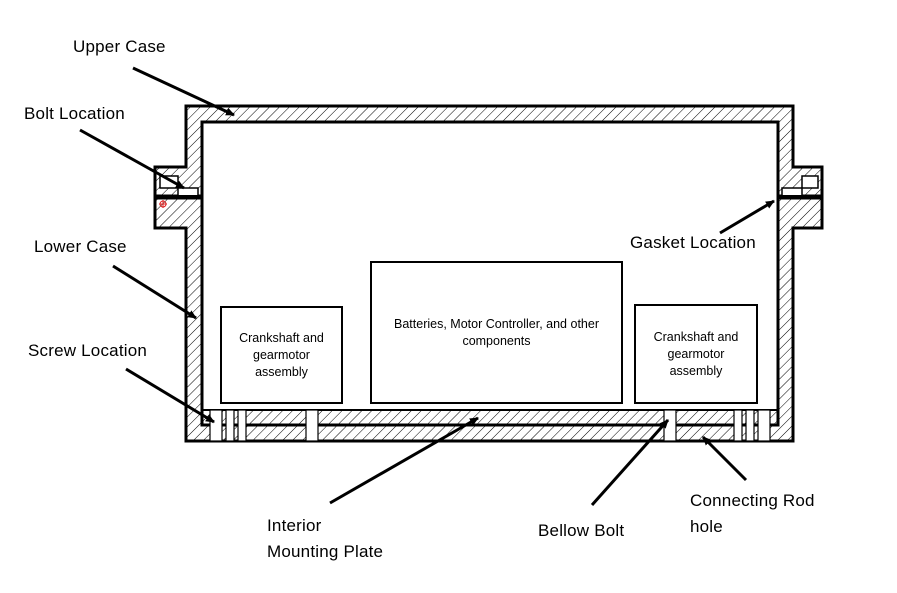 The height and width of the screenshot is (593, 897). I want to click on arrow-gasket-location, so click(747, 217).